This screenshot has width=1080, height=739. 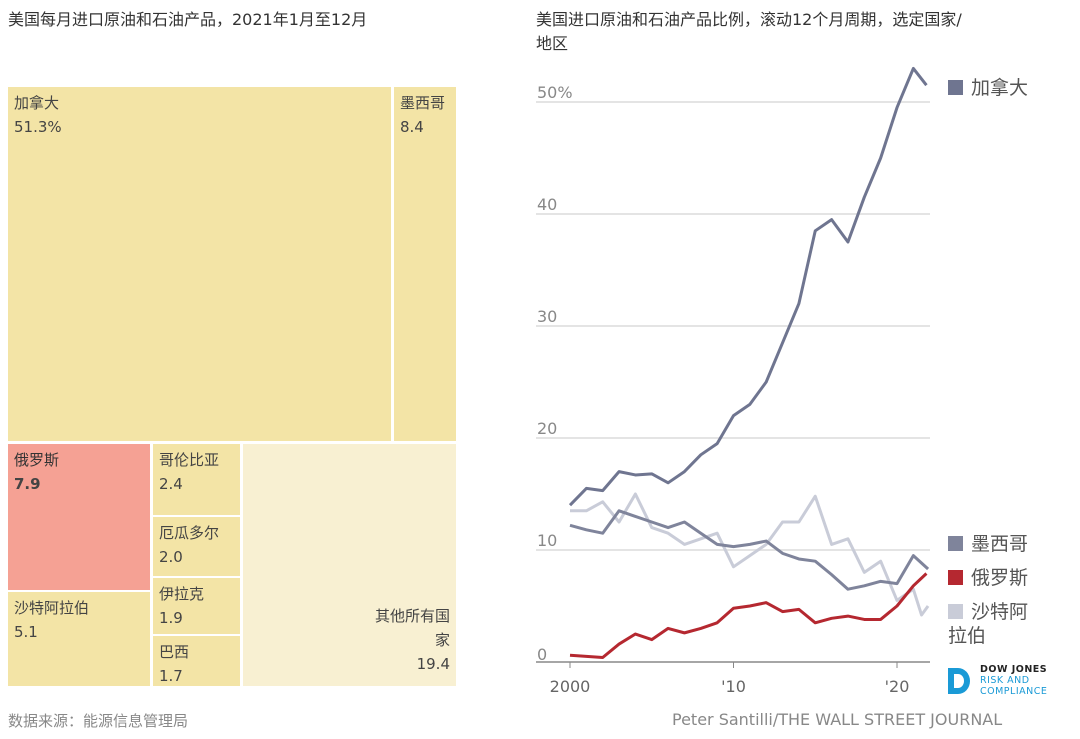 What do you see at coordinates (425, 264) in the screenshot?
I see `treemap-cell: 墨西哥 8.4` at bounding box center [425, 264].